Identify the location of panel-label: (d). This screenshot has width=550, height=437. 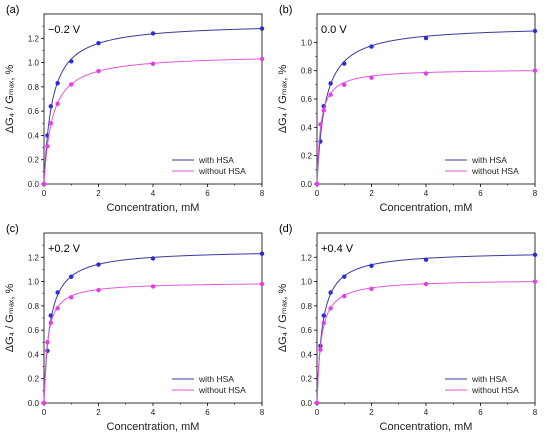
(285, 229).